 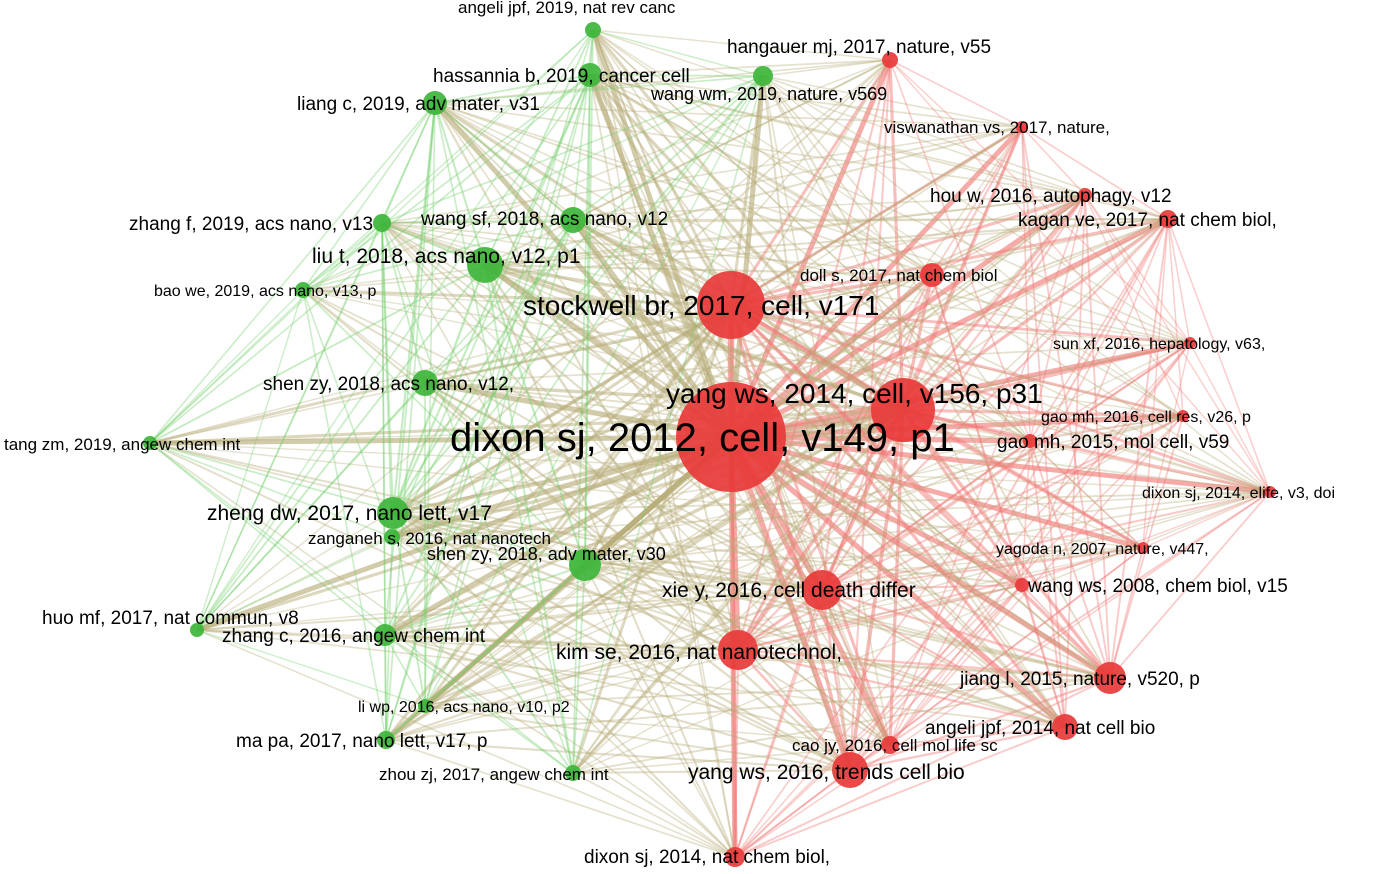 What do you see at coordinates (854, 393) in the screenshot?
I see `node-label-n2: yang ws, 2014, cell, v156, p31` at bounding box center [854, 393].